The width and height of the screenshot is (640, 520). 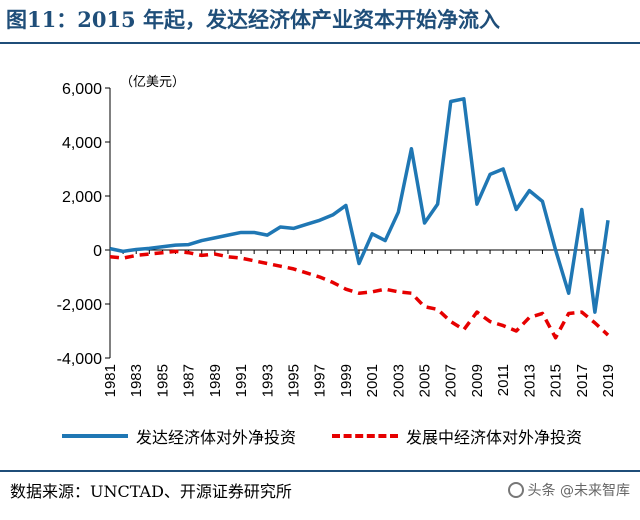 What do you see at coordinates (365, 436) in the screenshot?
I see `legend-swatch-developing` at bounding box center [365, 436].